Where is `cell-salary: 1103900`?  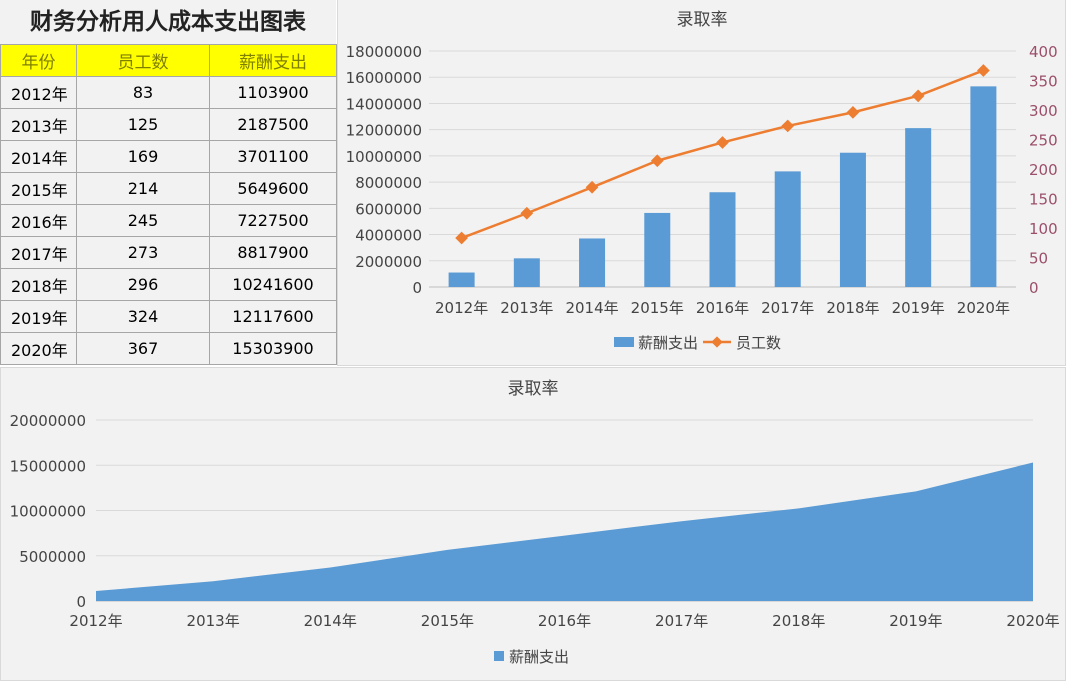 cell-salary: 1103900 is located at coordinates (273, 92).